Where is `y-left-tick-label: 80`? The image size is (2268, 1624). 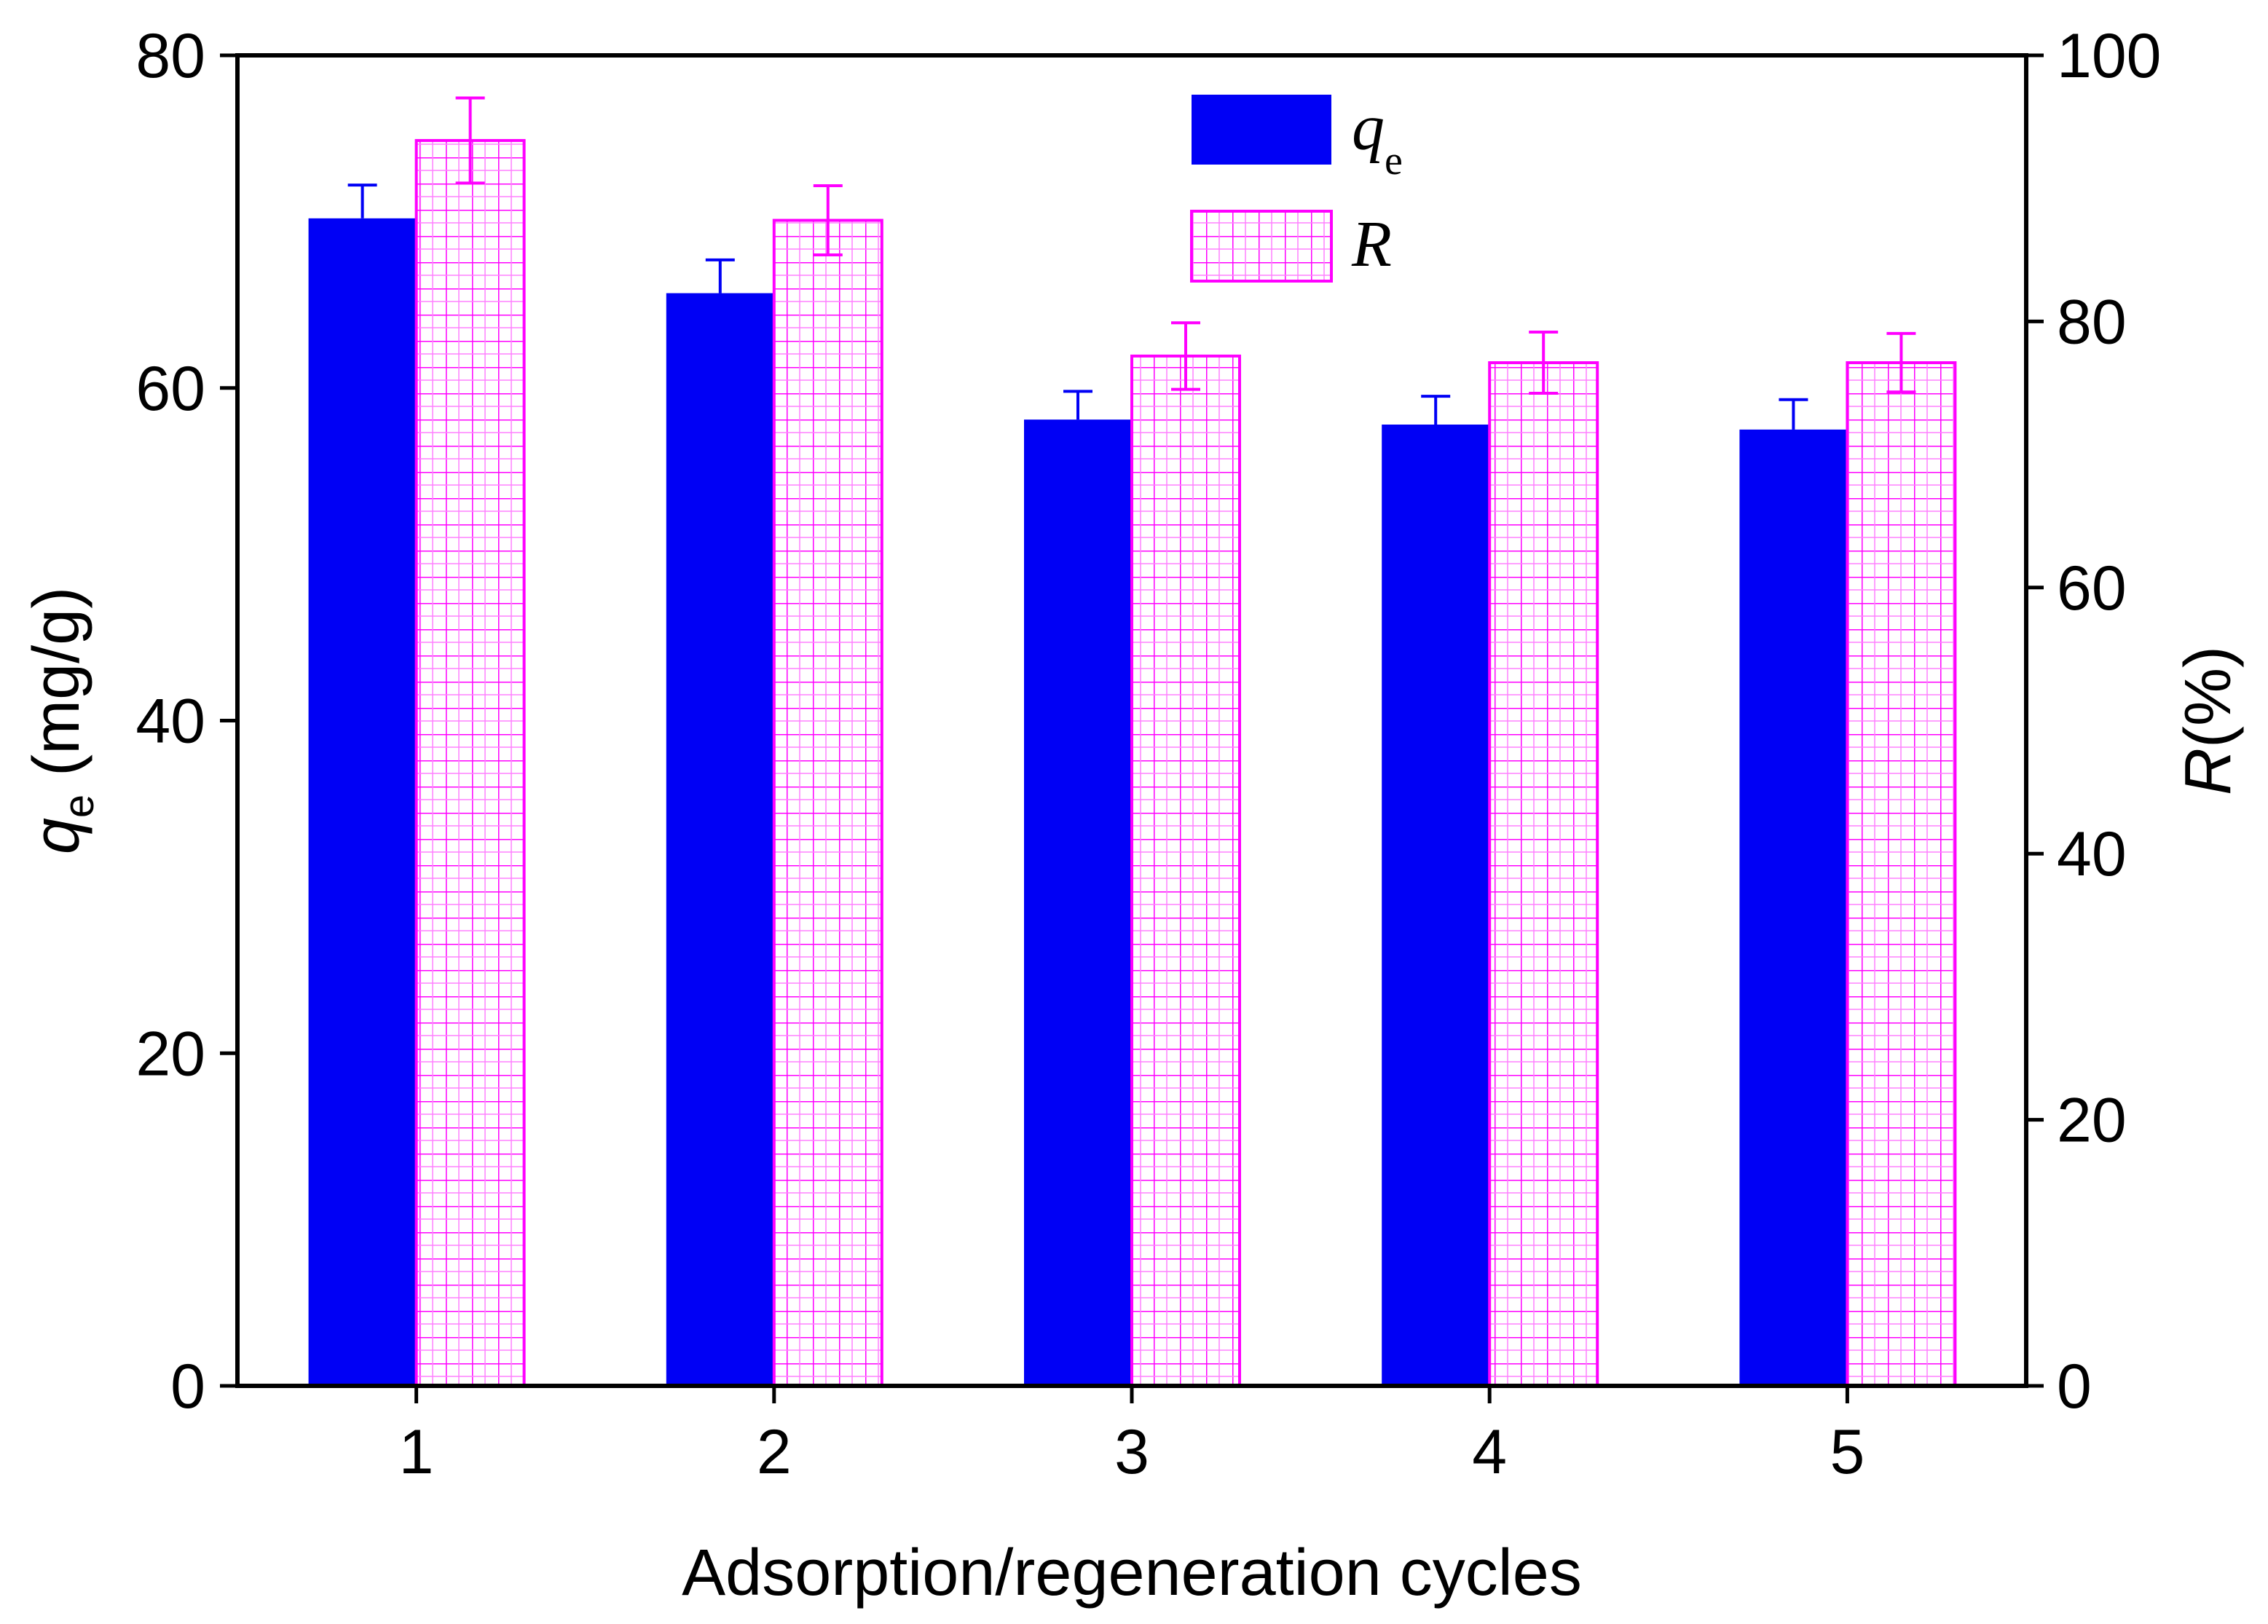
y-left-tick-label: 80 is located at coordinates (170, 56).